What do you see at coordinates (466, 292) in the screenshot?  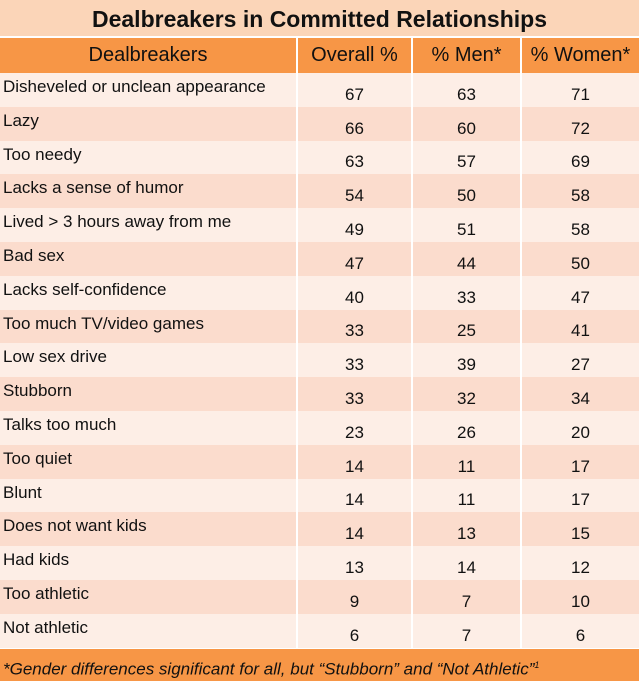 I see `men-value: 33` at bounding box center [466, 292].